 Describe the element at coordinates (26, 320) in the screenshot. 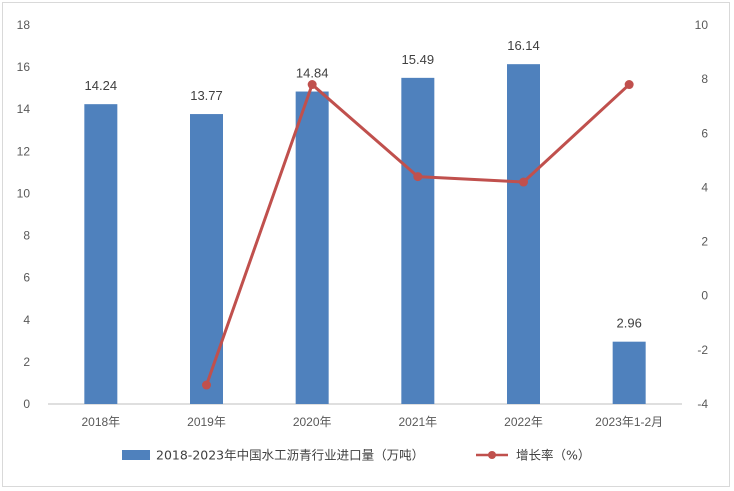

I see `left-tick-label: 4` at that location.